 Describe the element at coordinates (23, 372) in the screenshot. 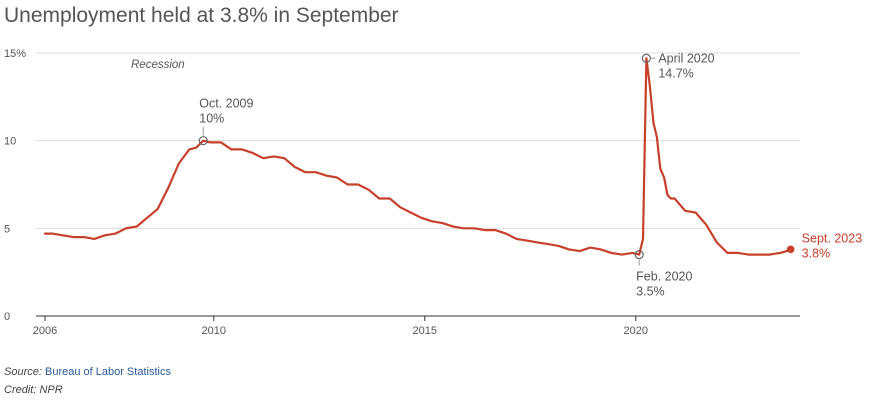

I see `source-label: Source:` at that location.